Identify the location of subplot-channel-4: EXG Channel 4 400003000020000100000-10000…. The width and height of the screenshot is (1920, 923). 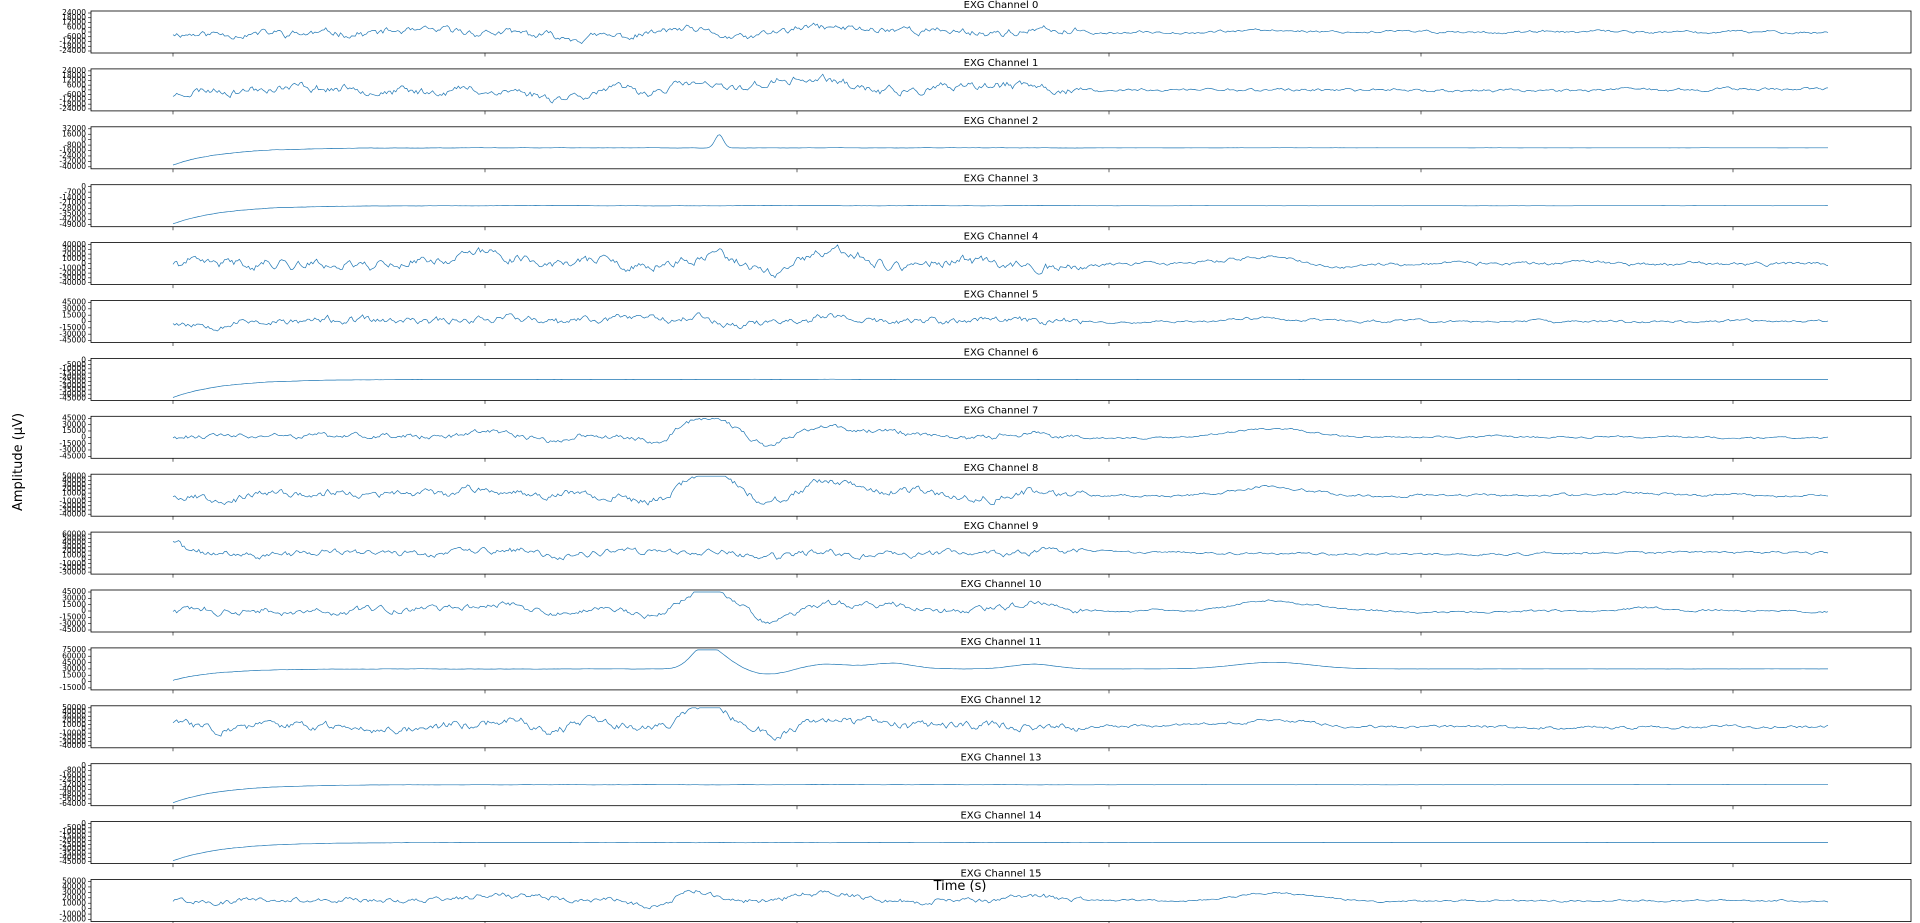
(985, 260).